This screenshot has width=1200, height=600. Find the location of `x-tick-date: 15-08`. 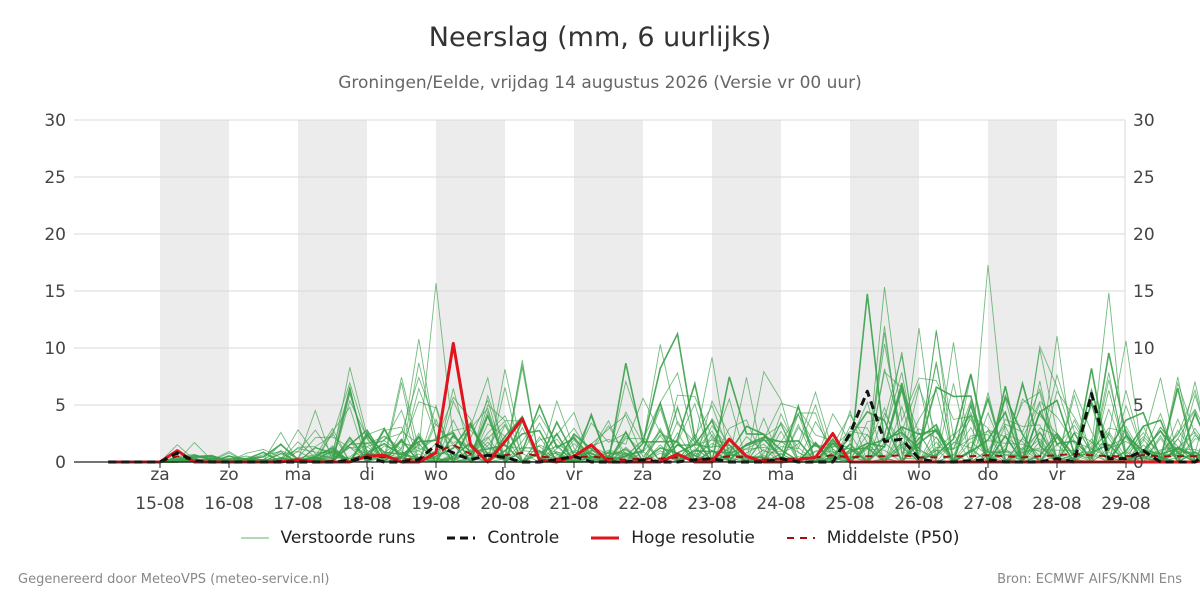

x-tick-date: 15-08 is located at coordinates (159, 504).